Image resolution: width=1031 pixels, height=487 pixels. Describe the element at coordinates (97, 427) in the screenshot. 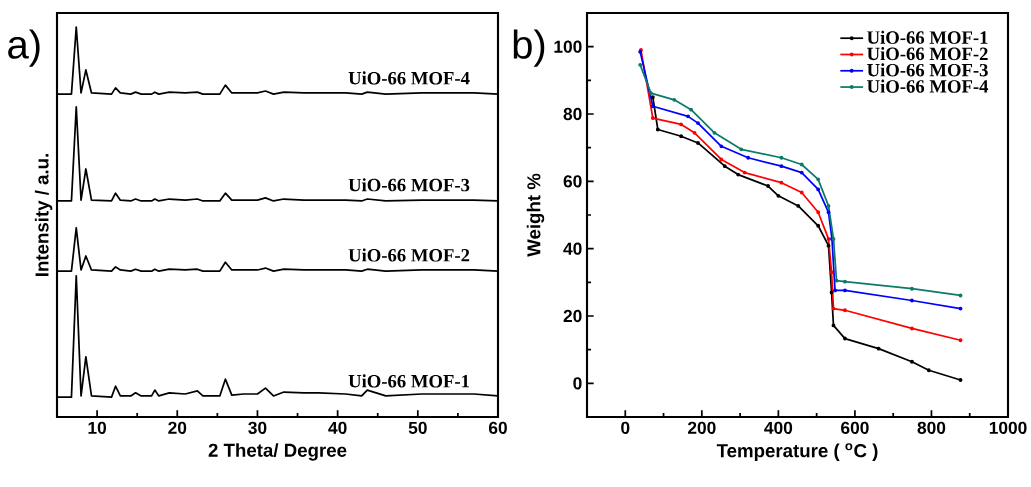

I see `x-tick-label: 10` at that location.